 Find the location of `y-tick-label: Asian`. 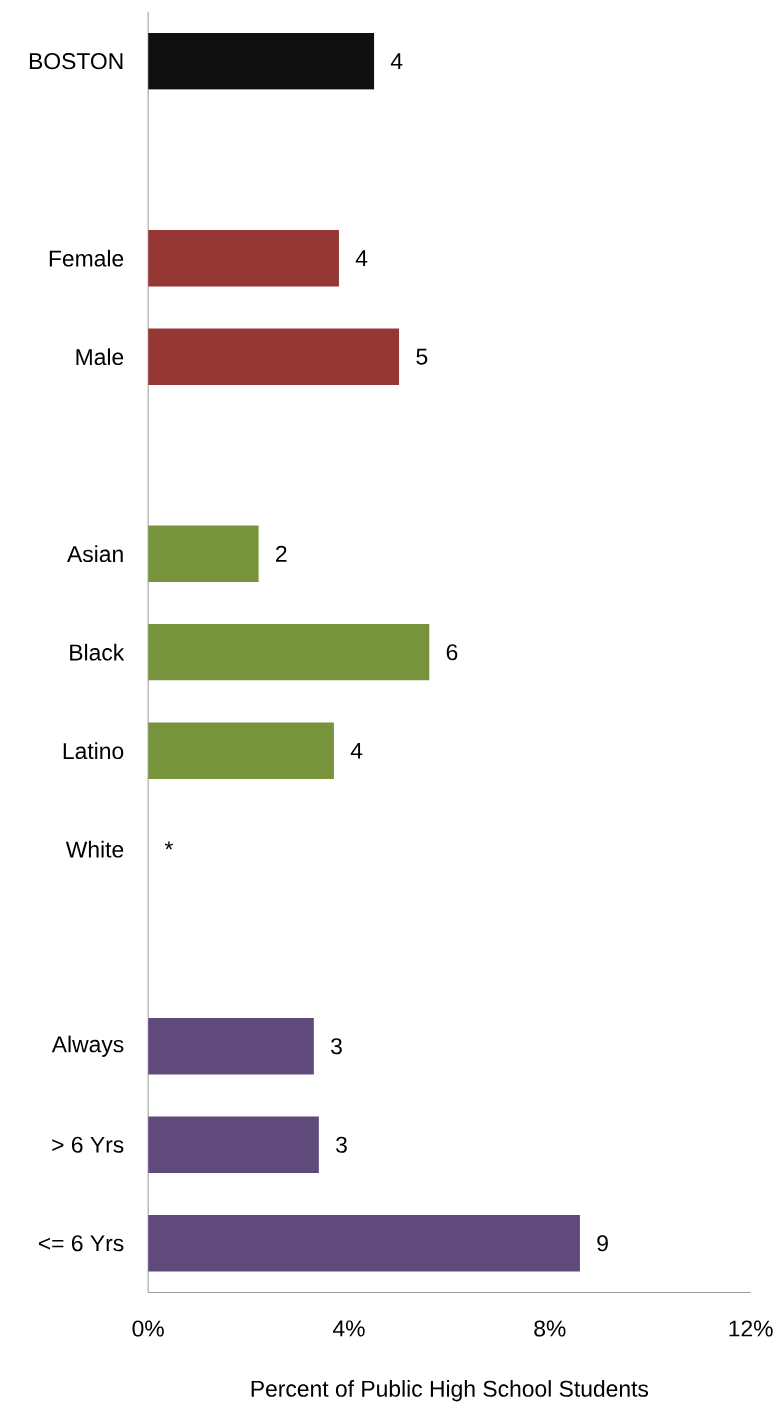

y-tick-label: Asian is located at coordinates (94, 554).